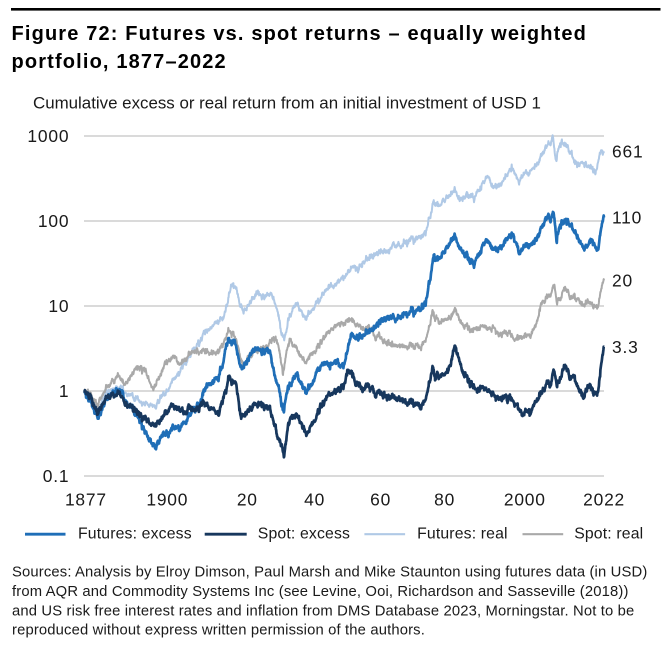 Image resolution: width=672 pixels, height=653 pixels. What do you see at coordinates (56, 476) in the screenshot?
I see `svg-text: 0.1` at bounding box center [56, 476].